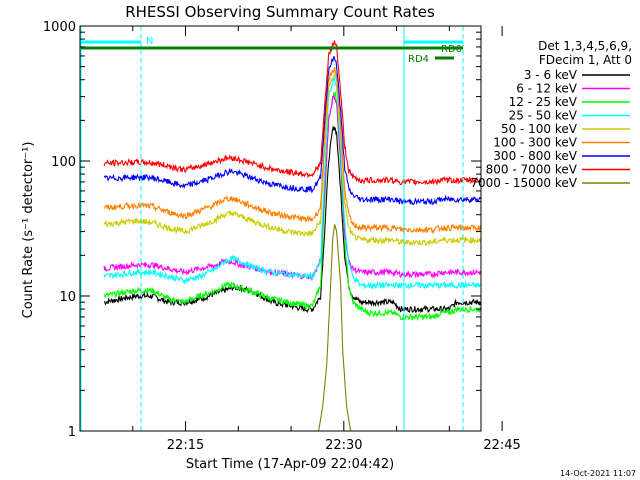 This screenshot has height=480, width=640. I want to click on x-tick-label: 22:15, so click(185, 445).